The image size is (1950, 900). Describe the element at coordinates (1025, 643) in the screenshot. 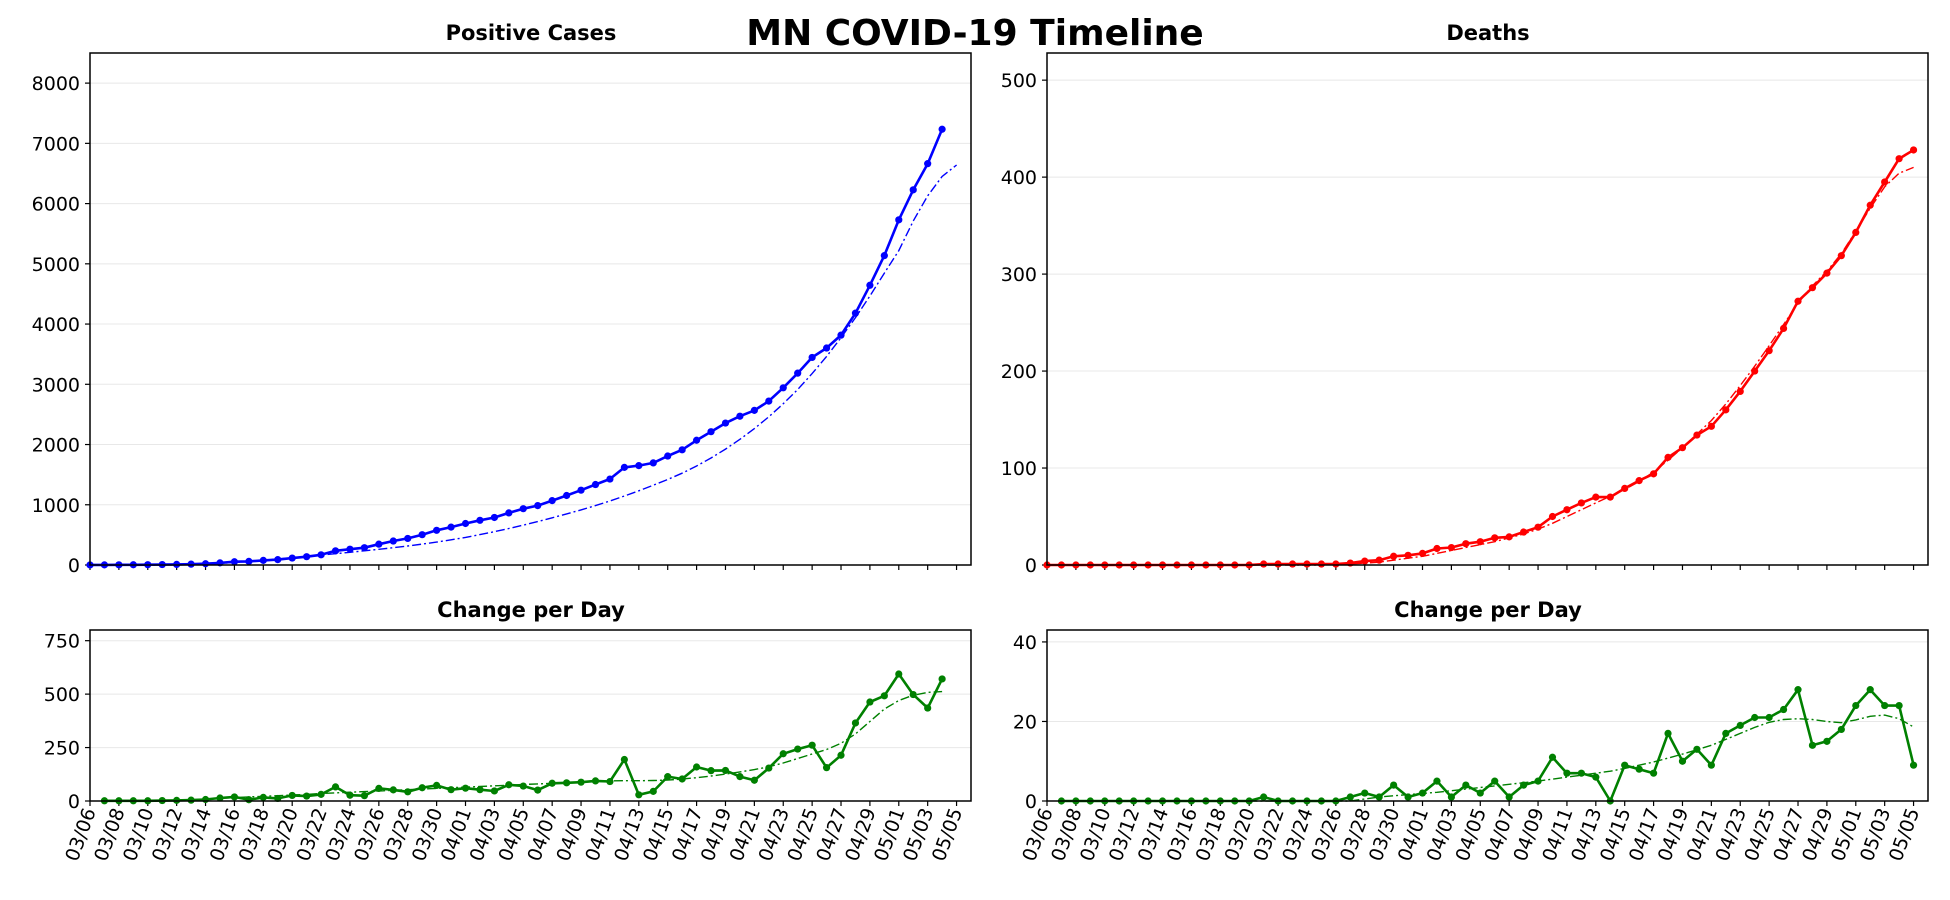

I see `y-tick-label: 40` at that location.